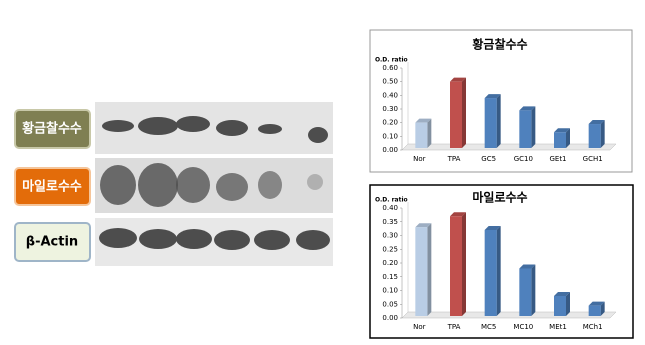  Describe the element at coordinates (214, 183) in the screenshot. I see `bands` at that location.